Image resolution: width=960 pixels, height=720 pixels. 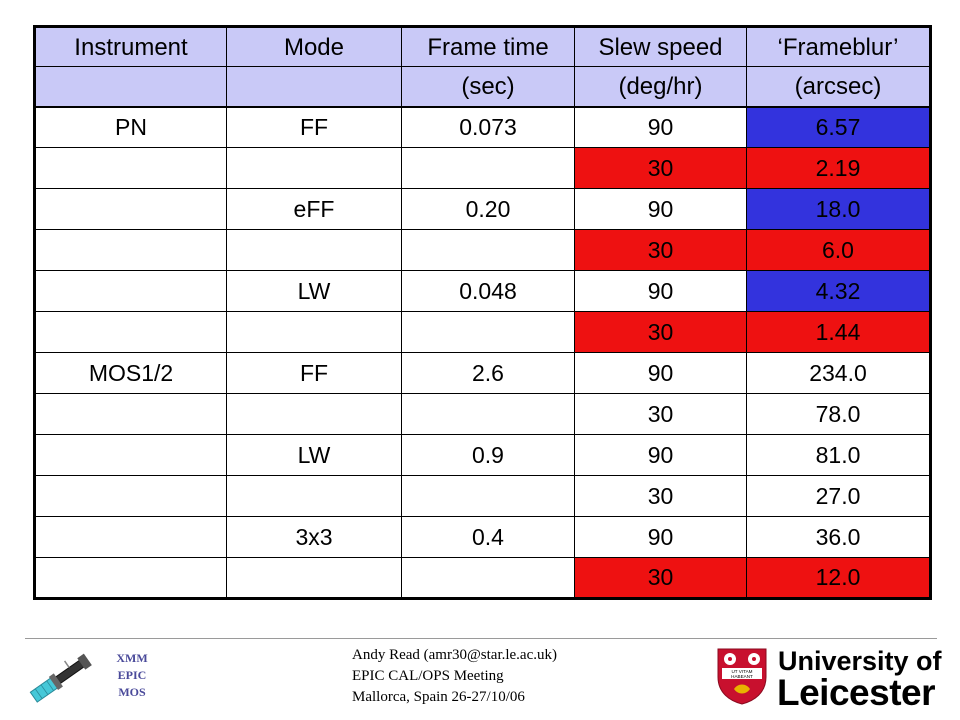 What do you see at coordinates (314, 46) in the screenshot?
I see `header-cell-mode: Mode` at bounding box center [314, 46].